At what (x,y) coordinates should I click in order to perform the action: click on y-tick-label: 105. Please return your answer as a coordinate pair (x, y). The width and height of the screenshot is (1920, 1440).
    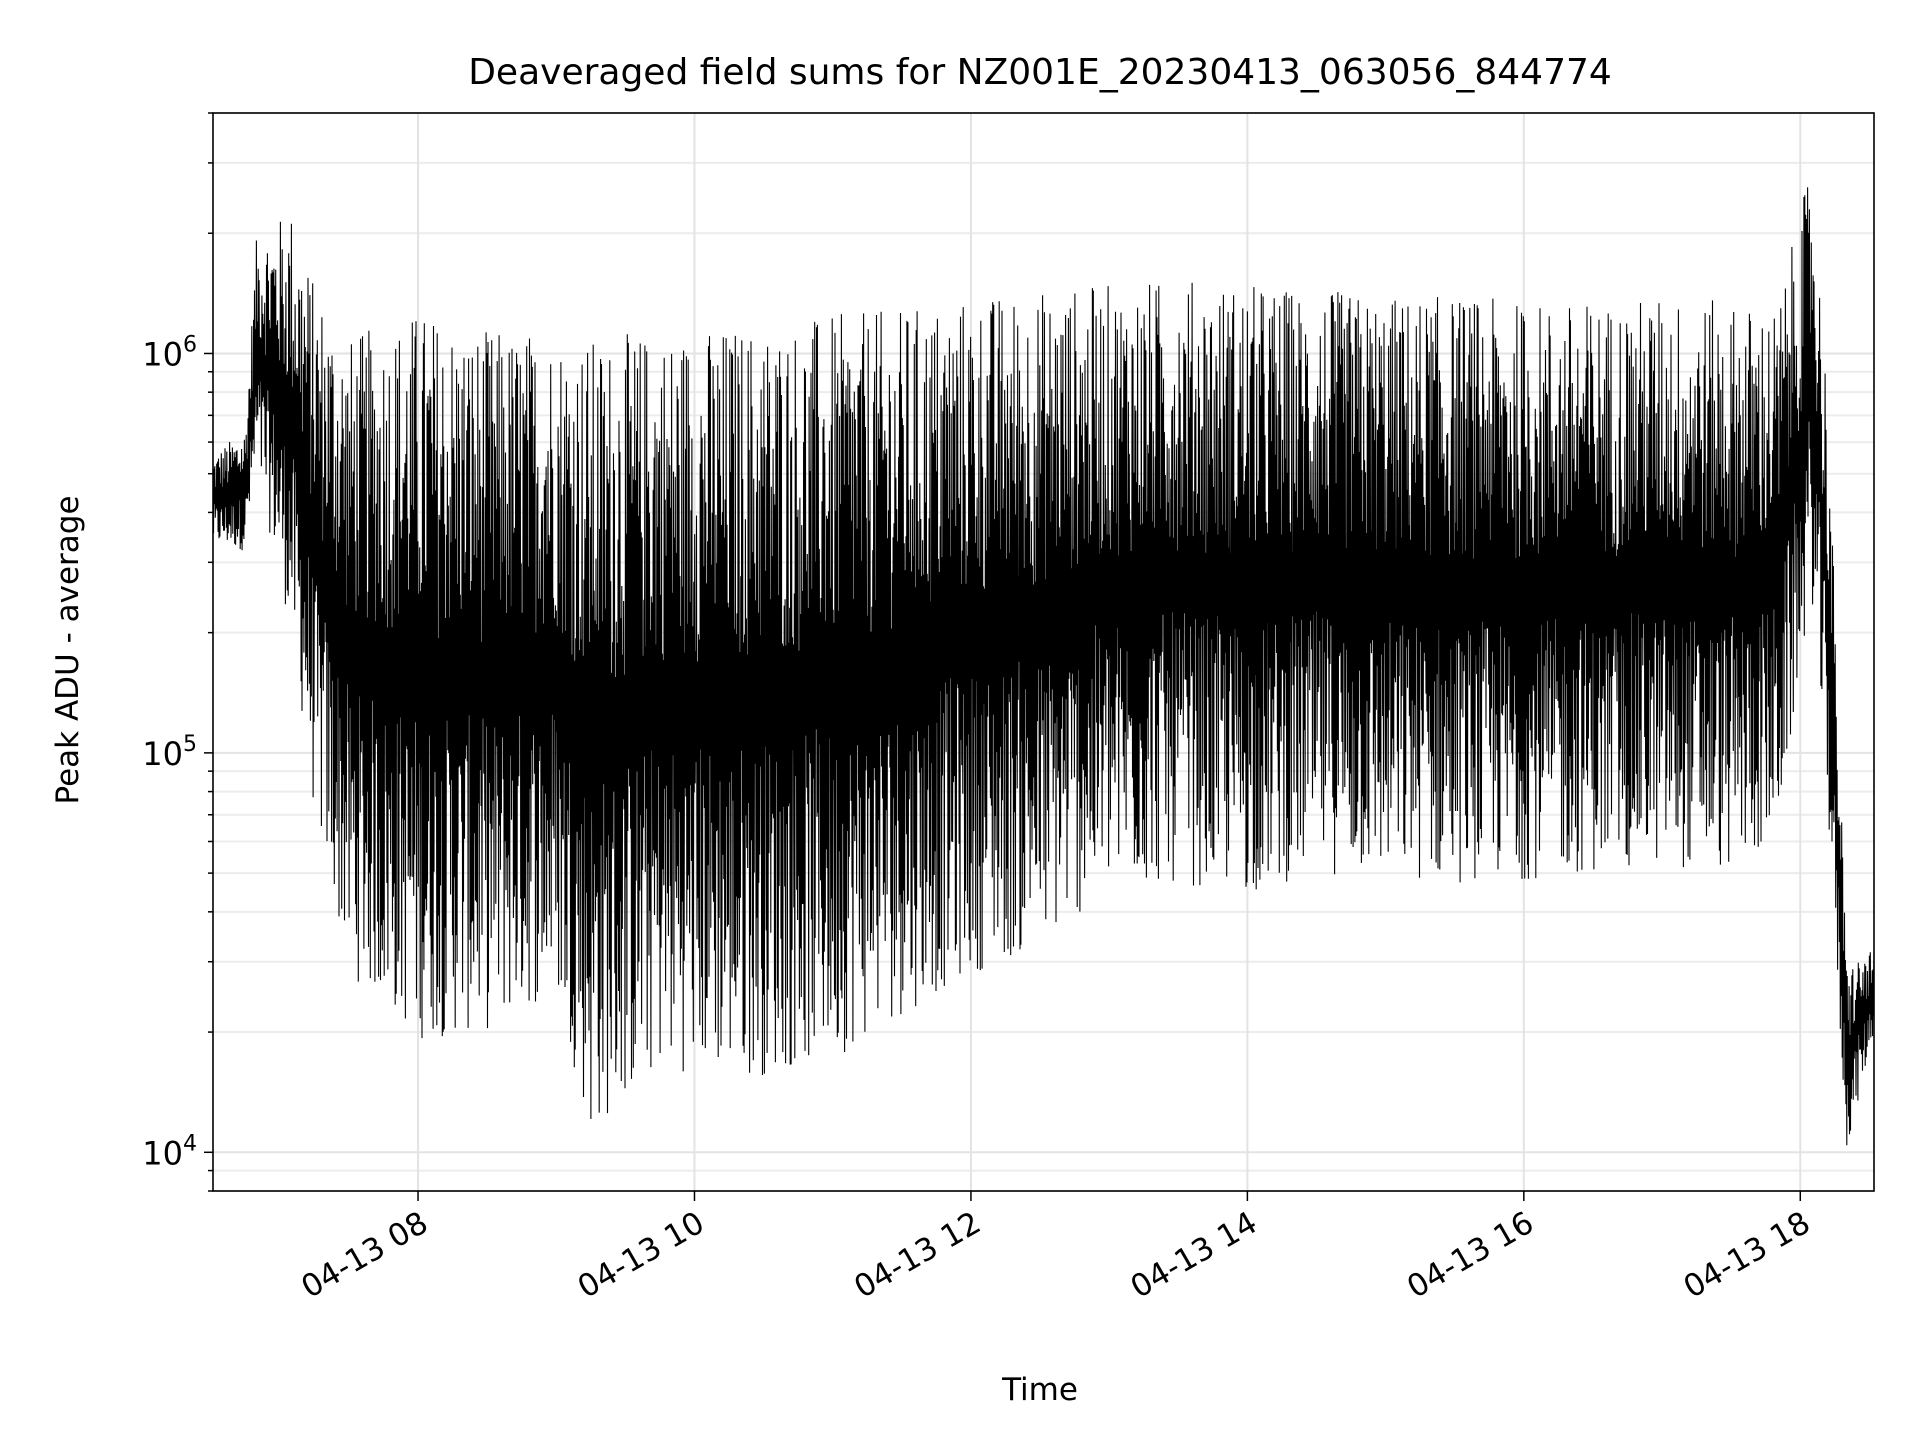
    Looking at the image, I should click on (169, 752).